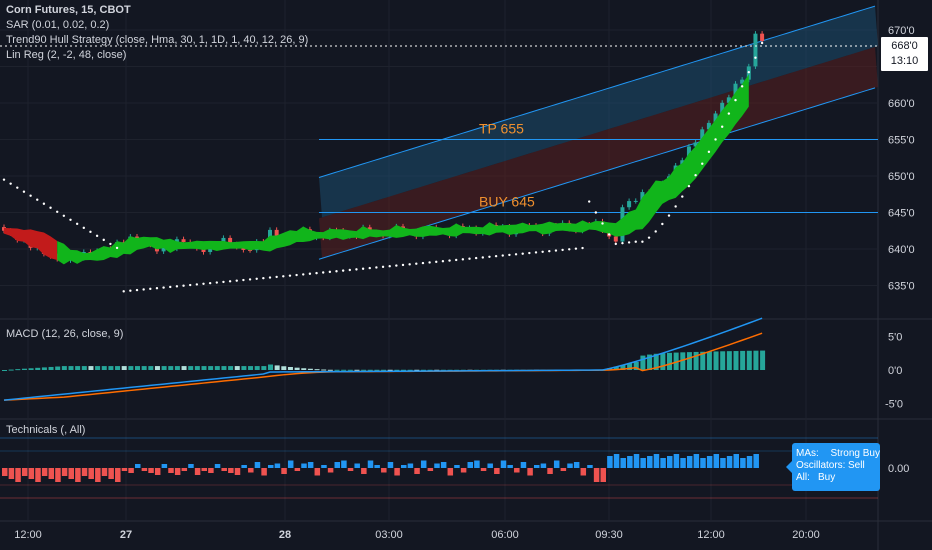 This screenshot has width=932, height=550. Describe the element at coordinates (380, 468) in the screenshot. I see `technicals-bars` at that location.